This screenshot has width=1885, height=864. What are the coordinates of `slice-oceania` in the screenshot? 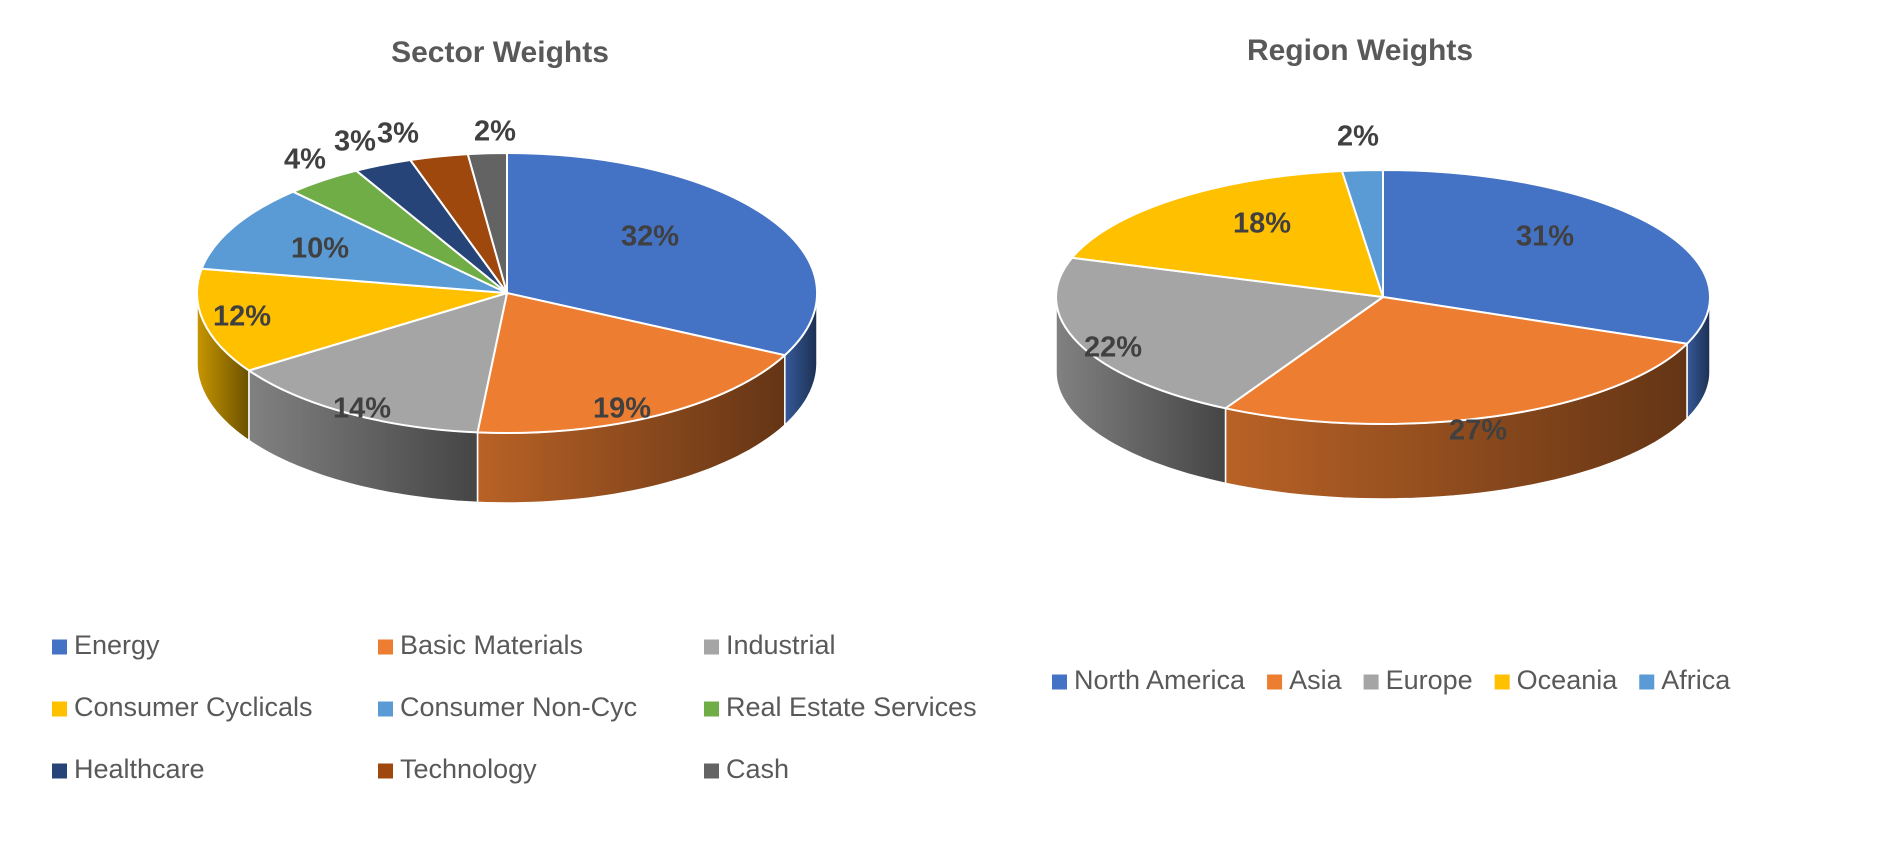 It's located at (1227, 234).